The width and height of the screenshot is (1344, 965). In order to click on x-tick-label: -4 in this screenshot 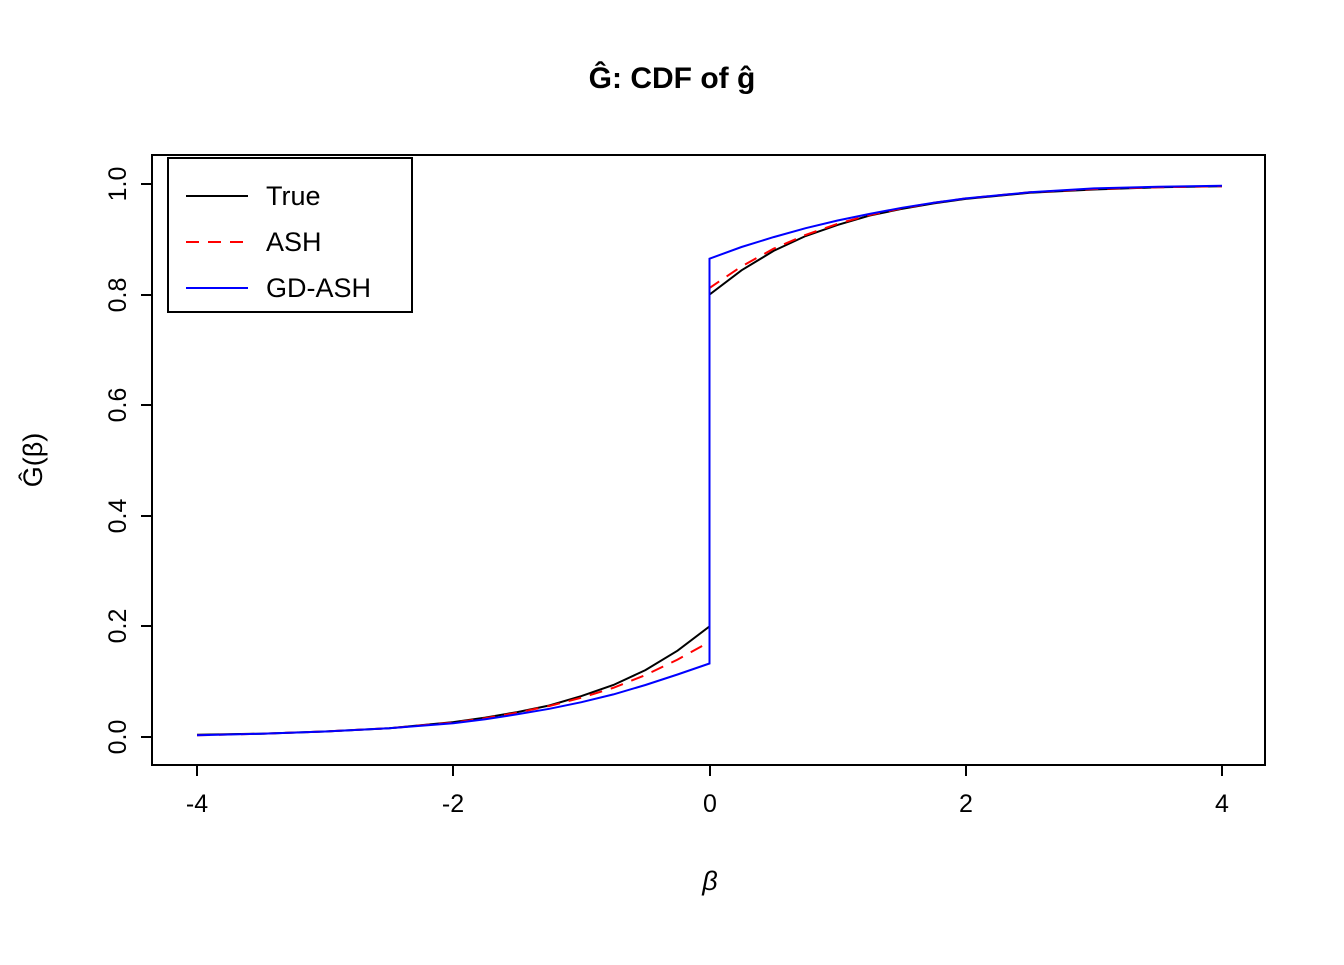, I will do `click(197, 804)`.